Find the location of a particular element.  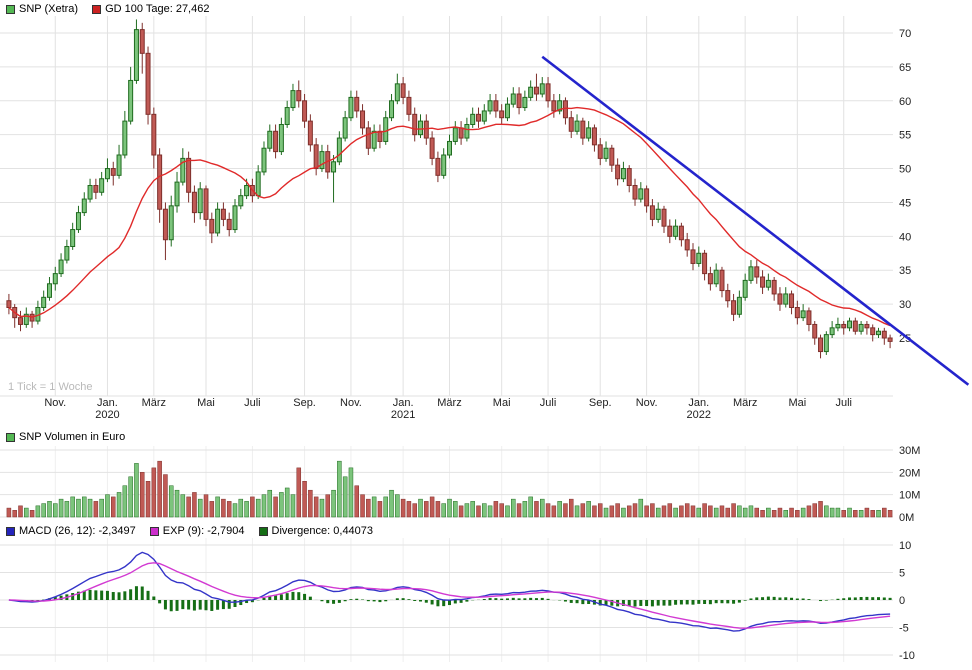

divergence-swatch-icon is located at coordinates (263, 531).